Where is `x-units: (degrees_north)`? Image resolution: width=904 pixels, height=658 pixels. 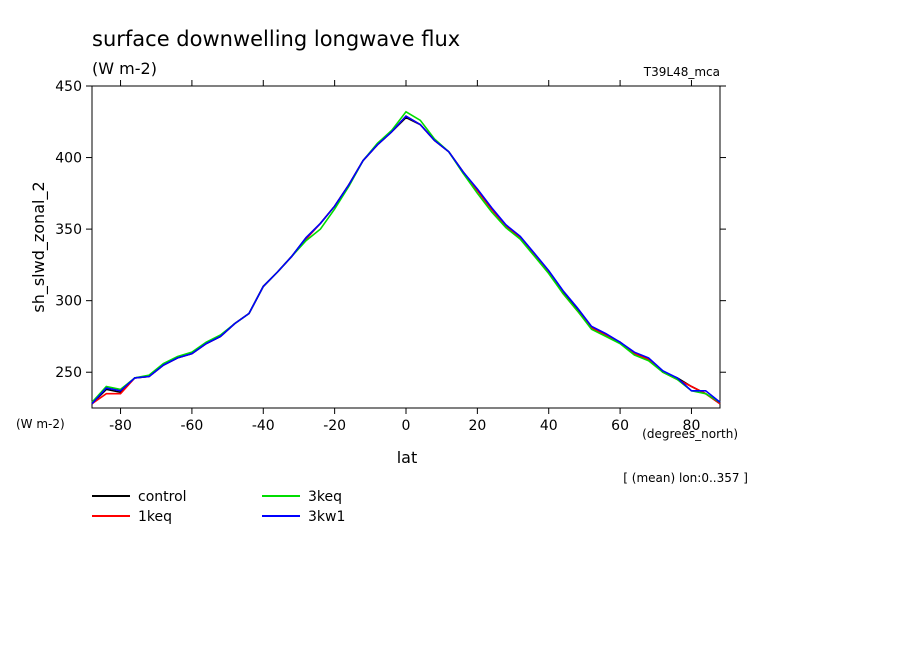 x-units: (degrees_north) is located at coordinates (690, 434).